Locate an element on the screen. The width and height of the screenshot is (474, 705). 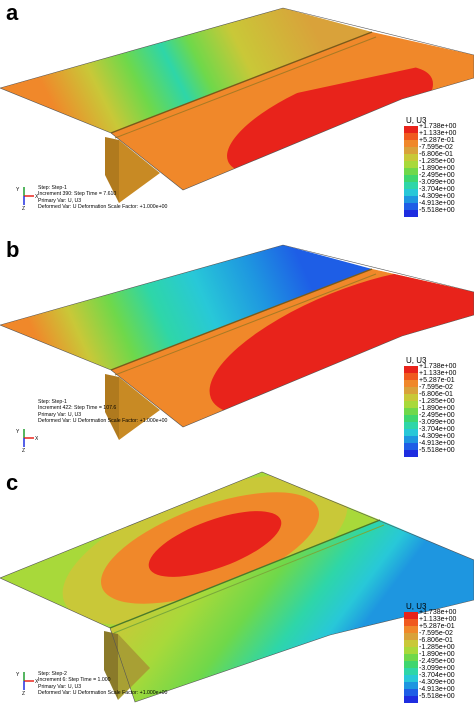
step-line: Step: Step-2 is located at coordinates (52, 674).